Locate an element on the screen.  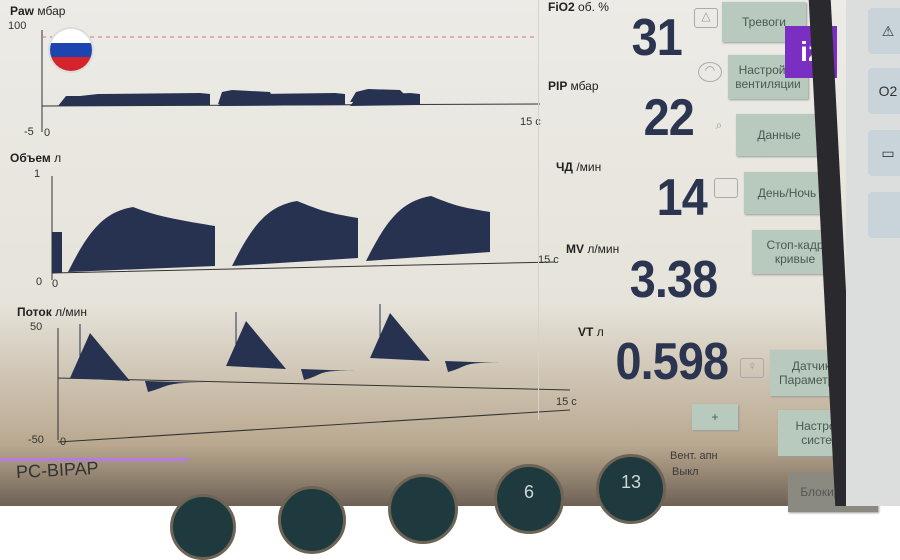
day-night-button: День/Ночь is located at coordinates (787, 193).